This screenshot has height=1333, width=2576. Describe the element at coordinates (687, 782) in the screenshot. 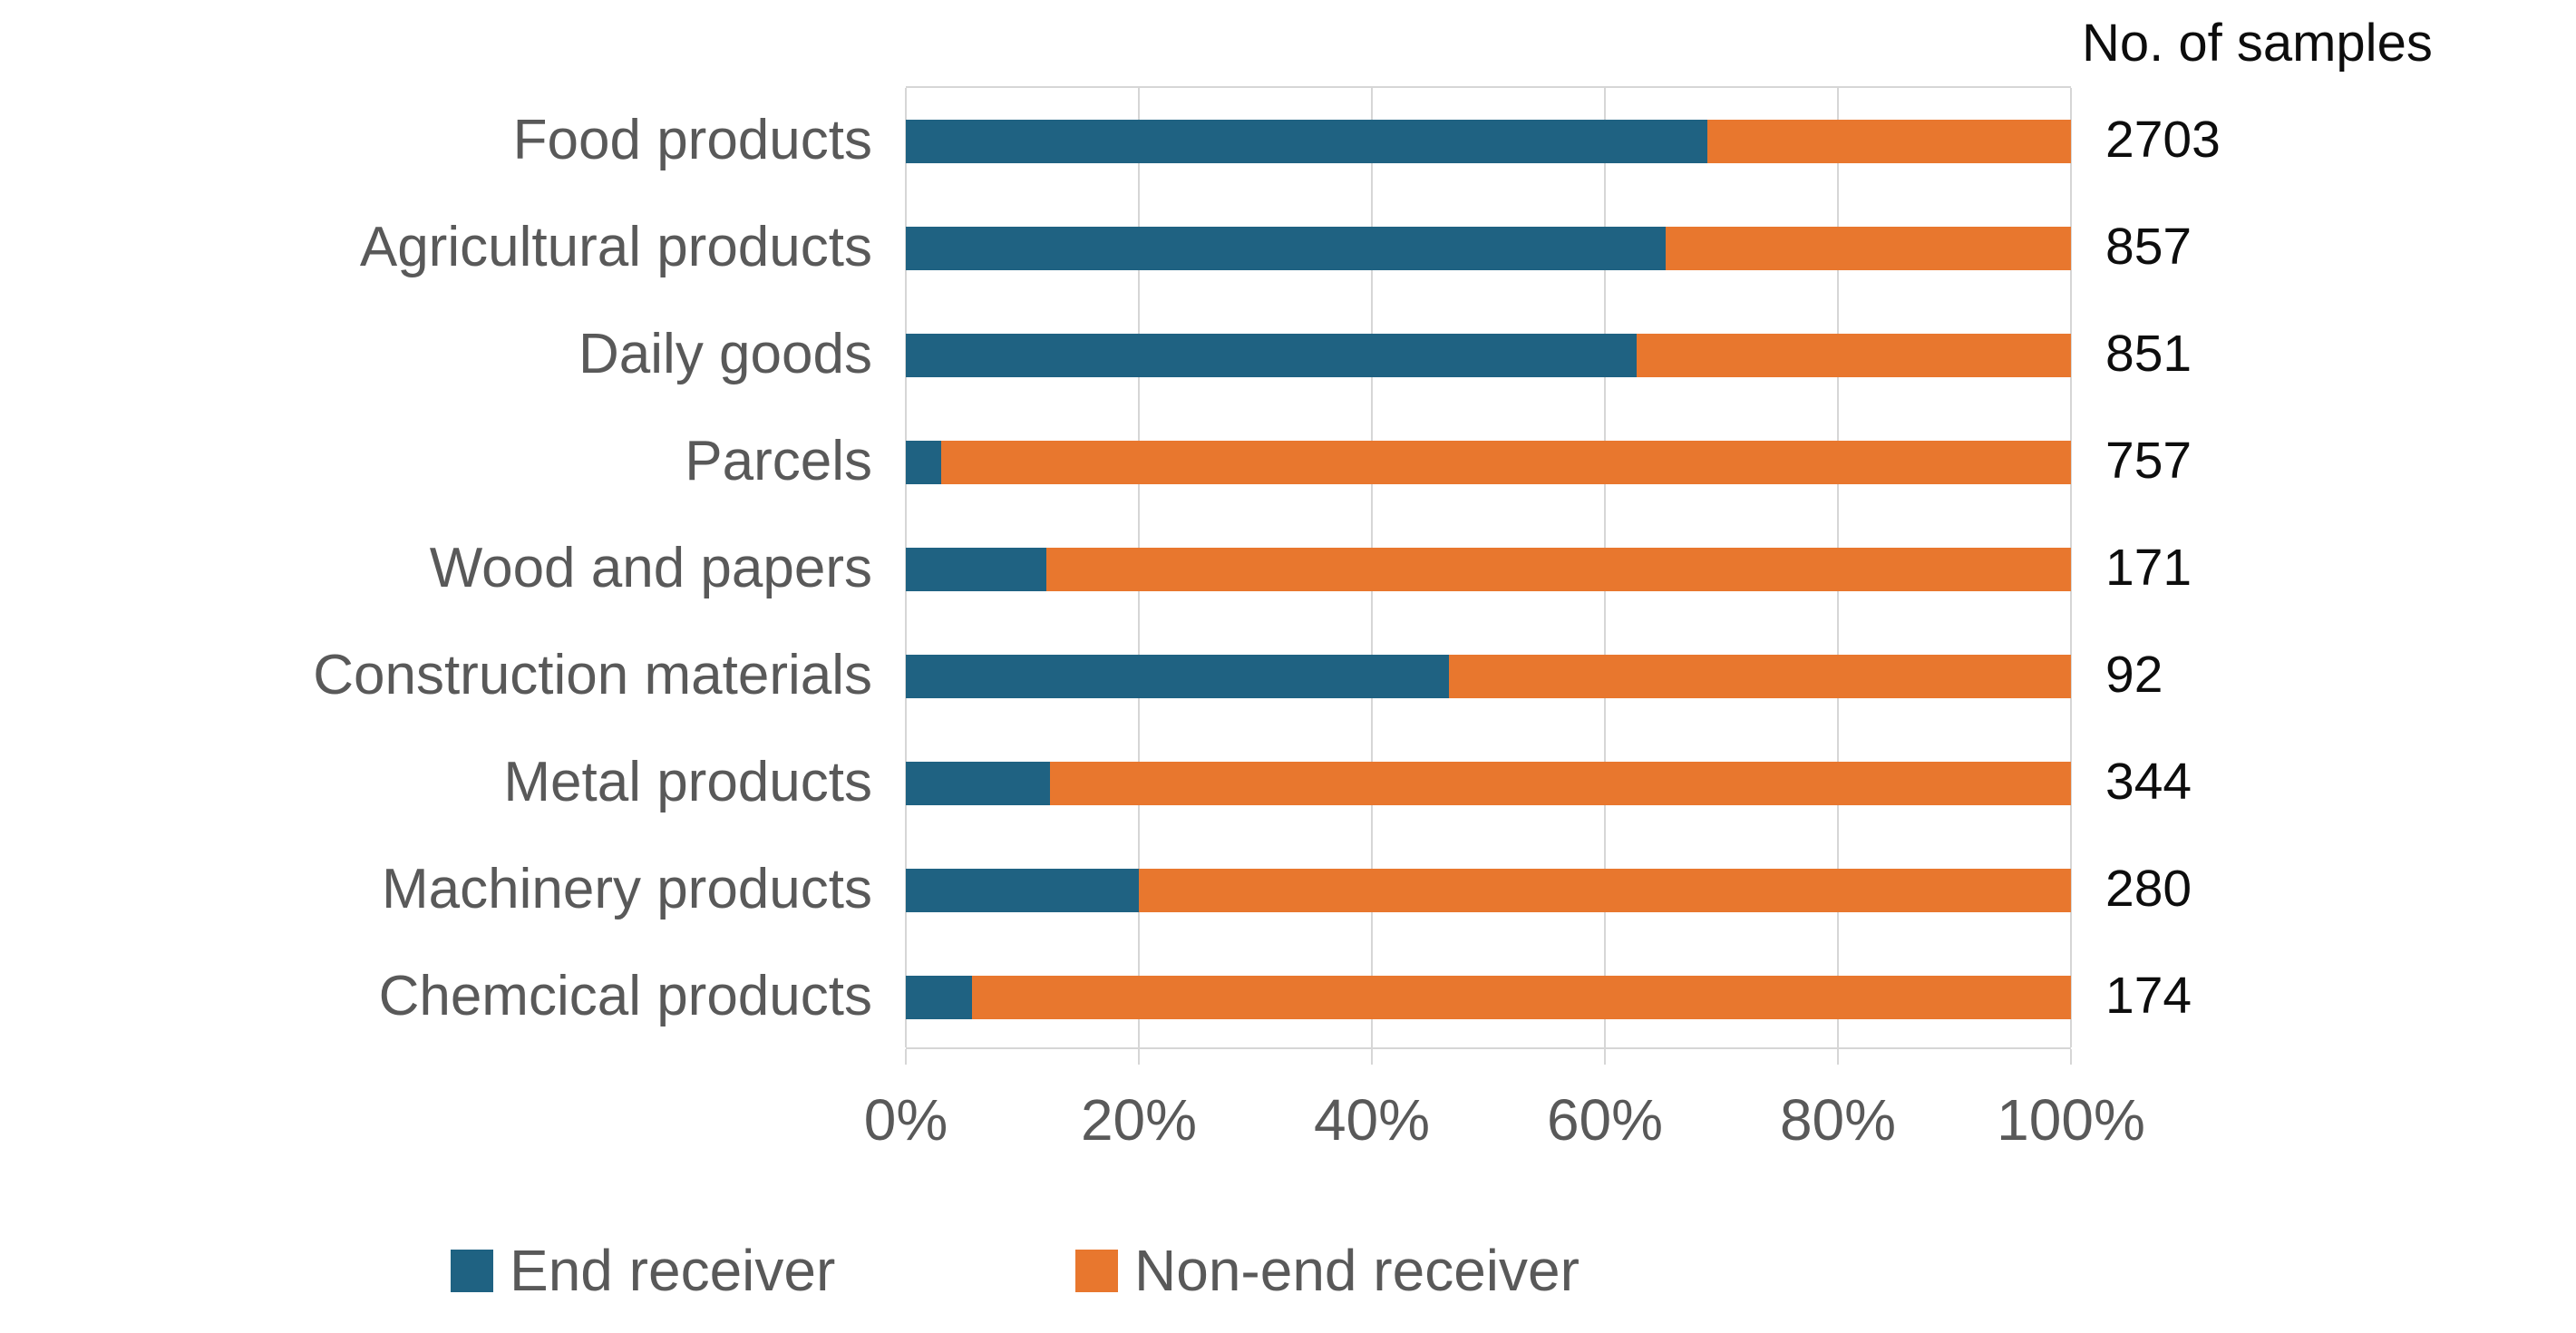

I see `category-label: Metal products` at that location.